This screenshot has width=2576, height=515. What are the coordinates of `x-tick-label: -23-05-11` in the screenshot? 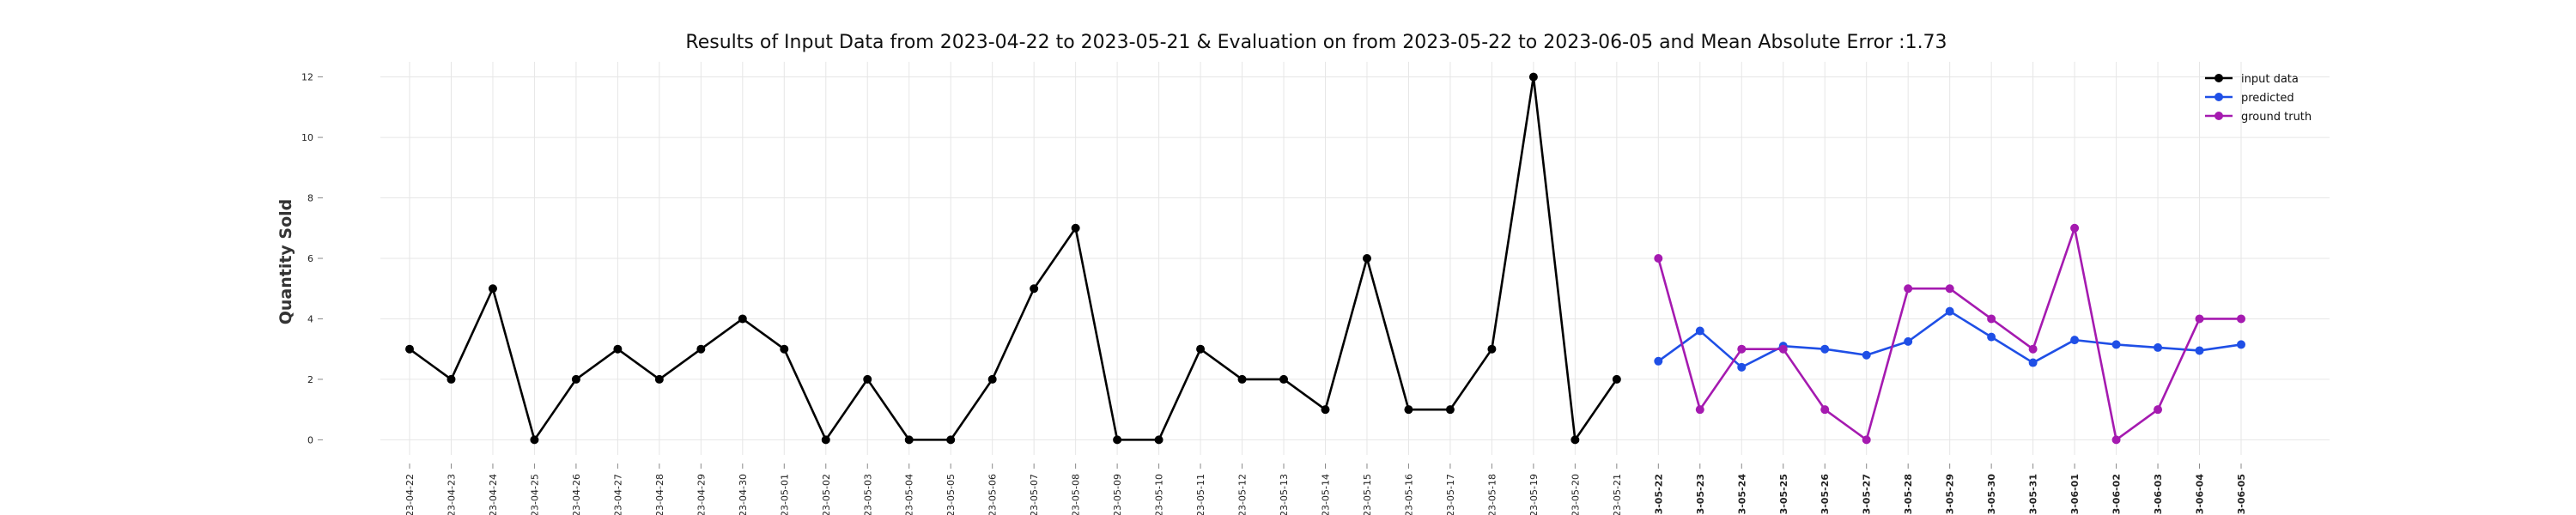 It's located at (1200, 494).